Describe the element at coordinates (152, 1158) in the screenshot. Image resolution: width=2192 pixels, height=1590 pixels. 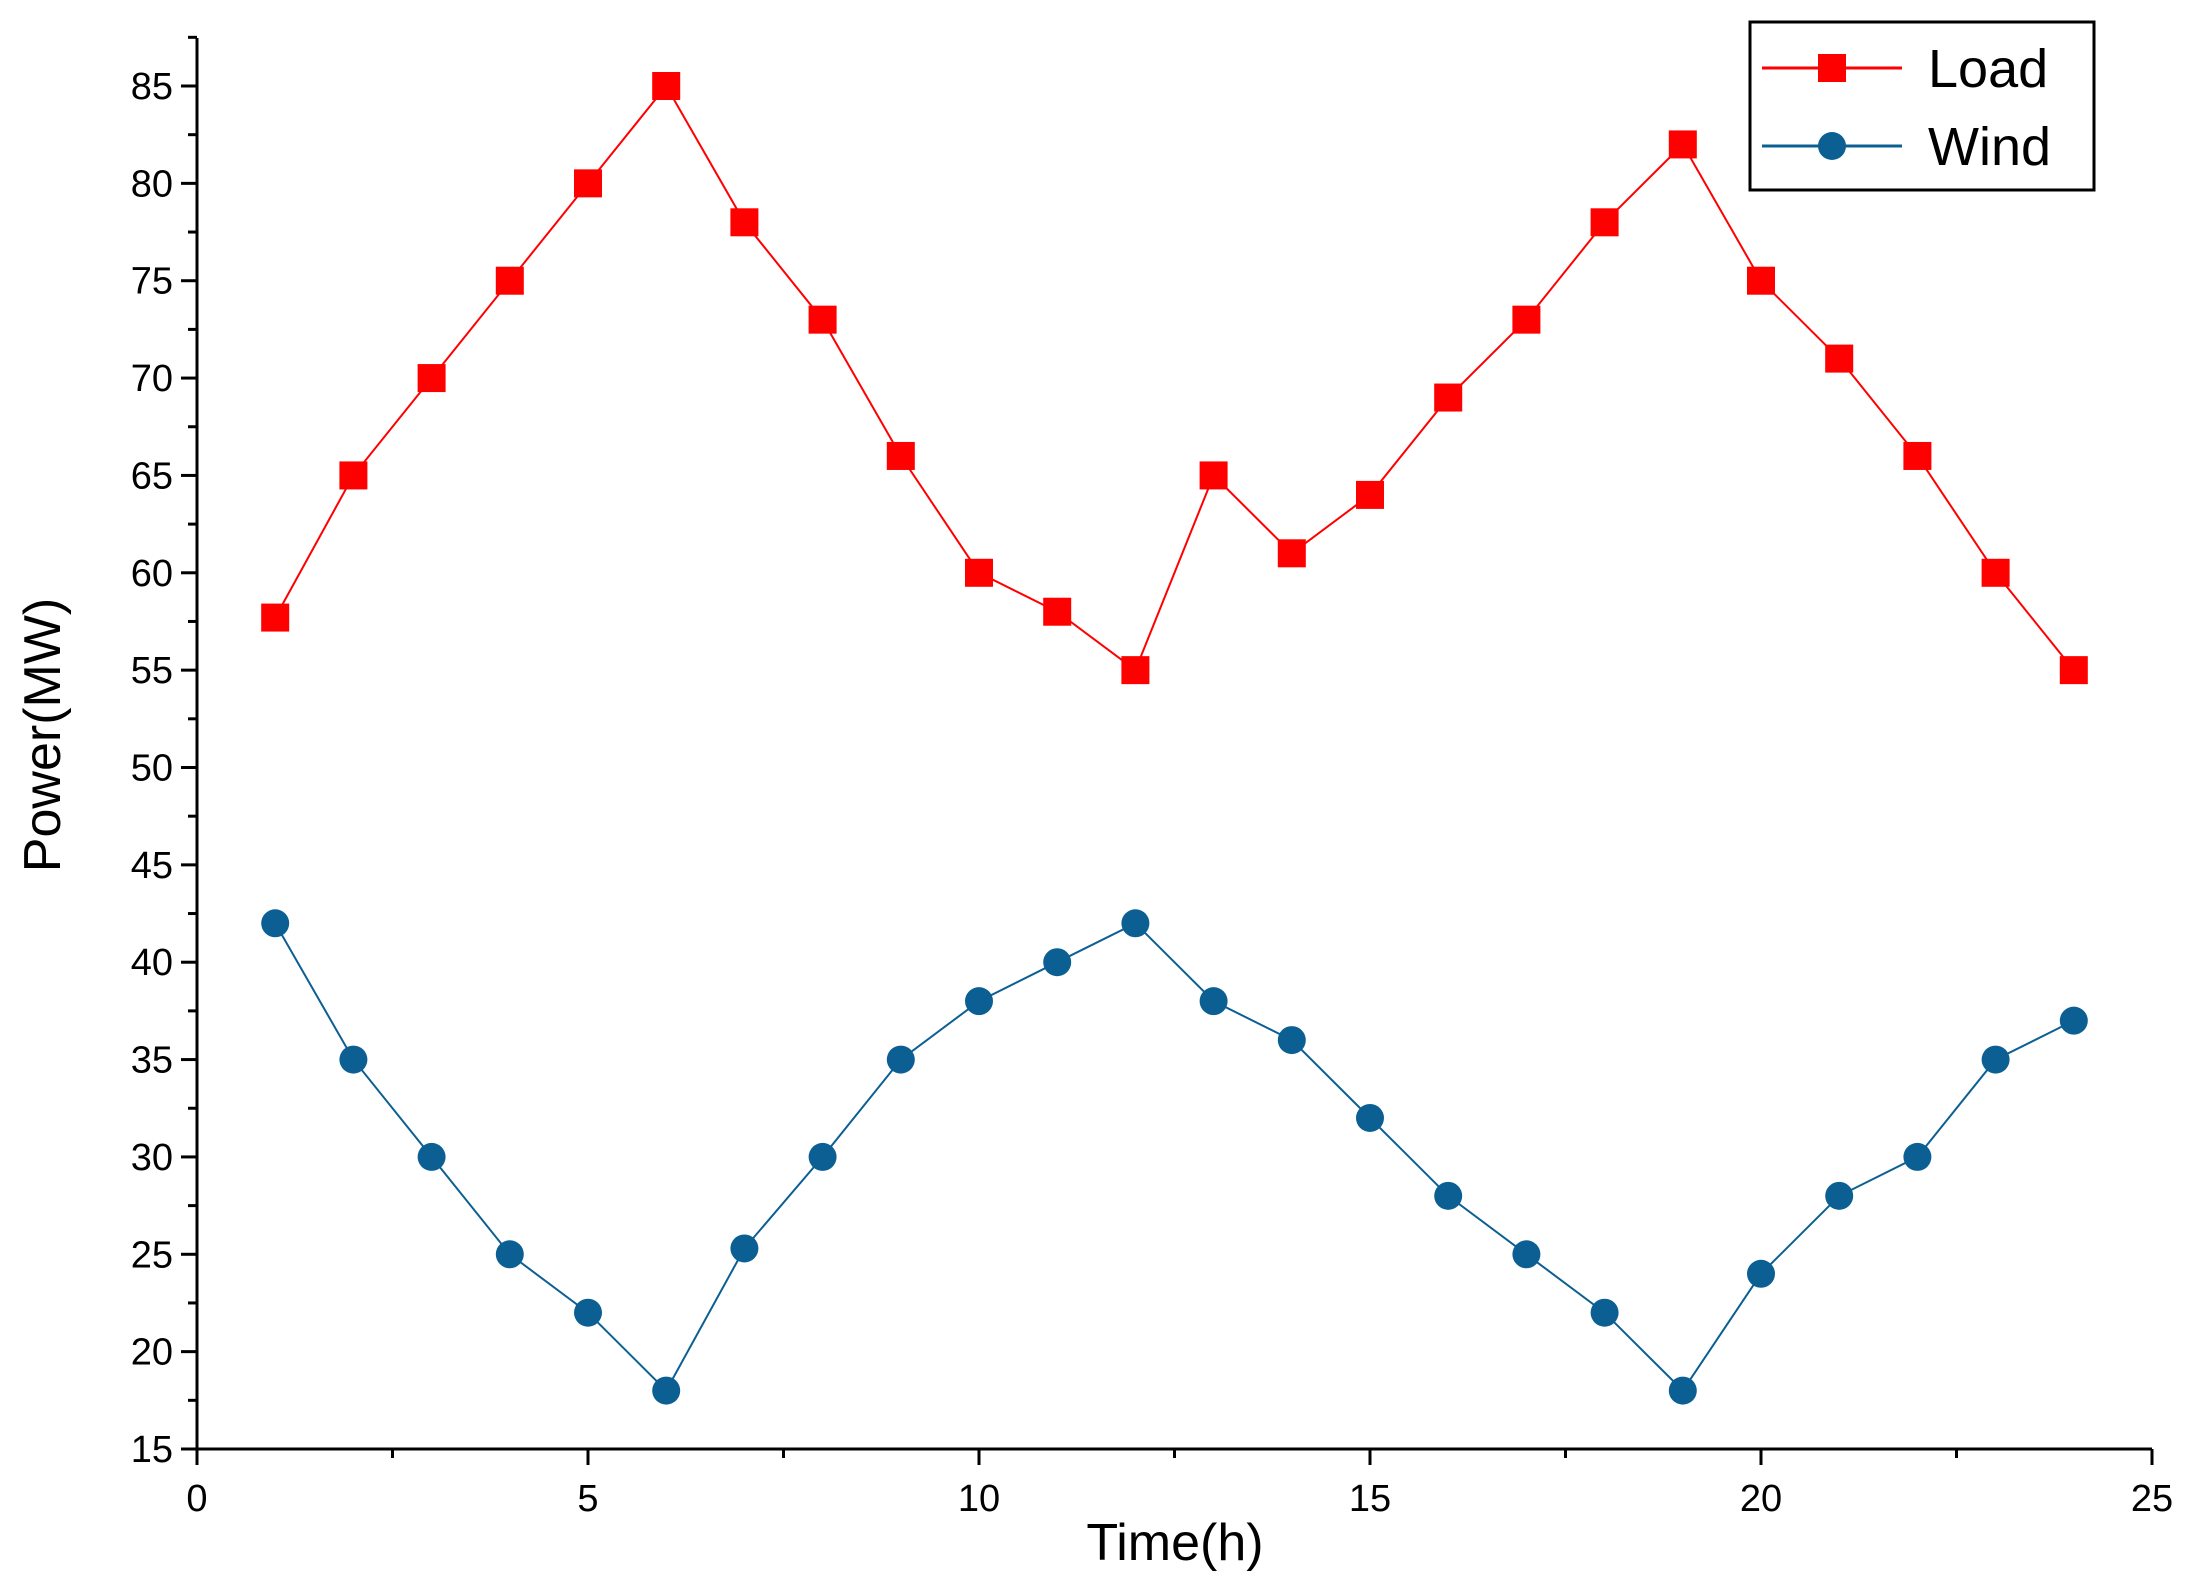
I see `y-tick-label: 30` at that location.